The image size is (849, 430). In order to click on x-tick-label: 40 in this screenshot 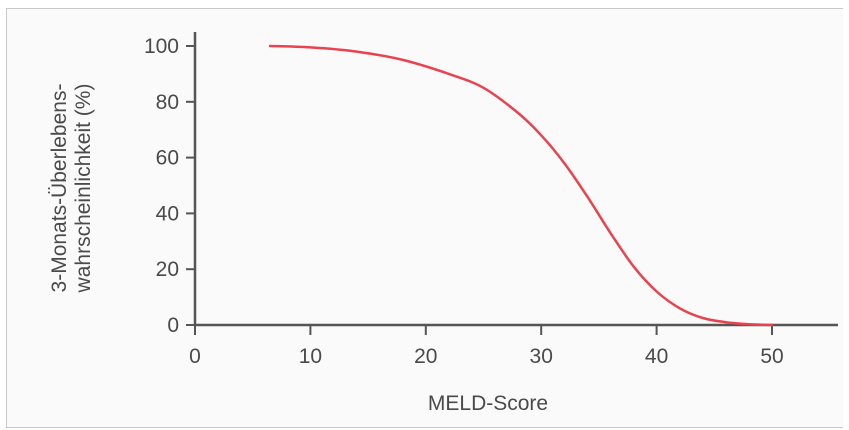, I will do `click(656, 356)`.